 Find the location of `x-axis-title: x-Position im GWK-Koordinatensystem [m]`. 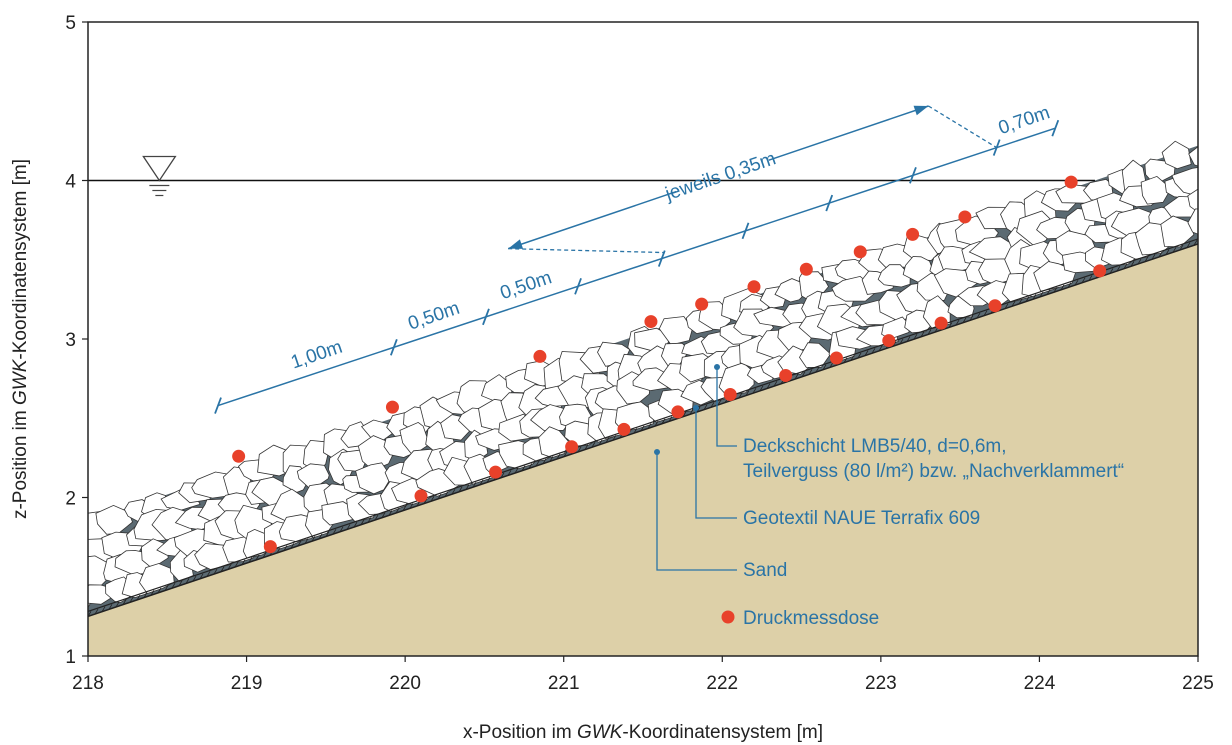

x-axis-title: x-Position im GWK-Koordinatensystem [m] is located at coordinates (643, 732).